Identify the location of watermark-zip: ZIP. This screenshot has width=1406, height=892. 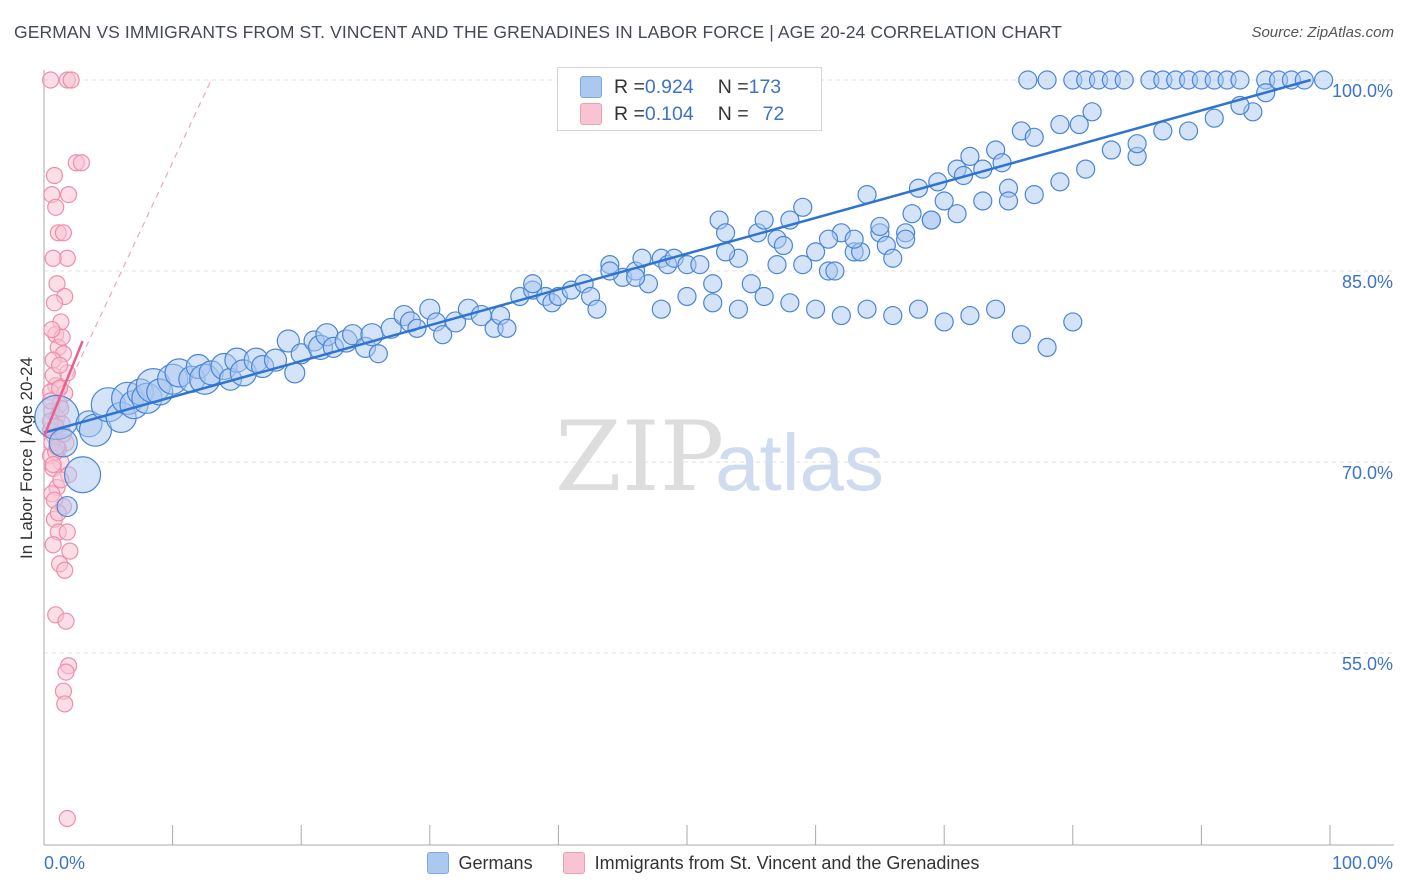
(639, 457).